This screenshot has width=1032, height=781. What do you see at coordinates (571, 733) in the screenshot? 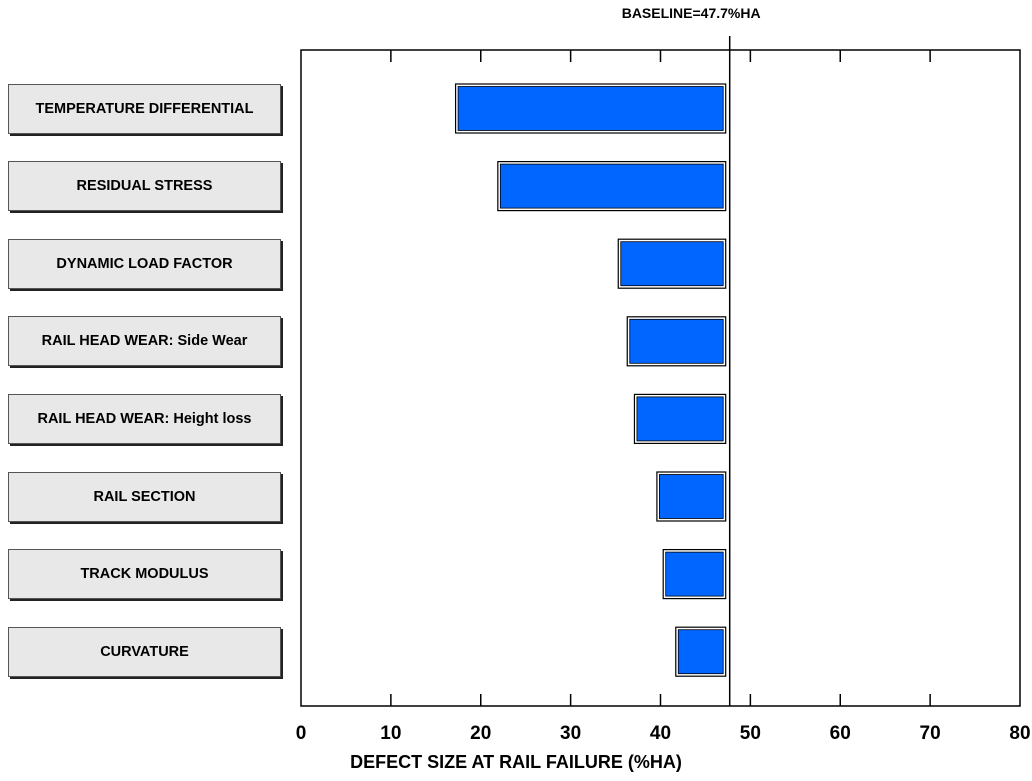
I see `x-tick-label: 30` at bounding box center [571, 733].